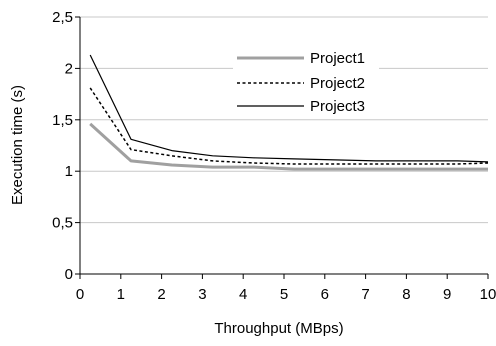 This screenshot has width=496, height=346. What do you see at coordinates (62, 17) in the screenshot?
I see `y-tick-label-5: 2,5` at bounding box center [62, 17].